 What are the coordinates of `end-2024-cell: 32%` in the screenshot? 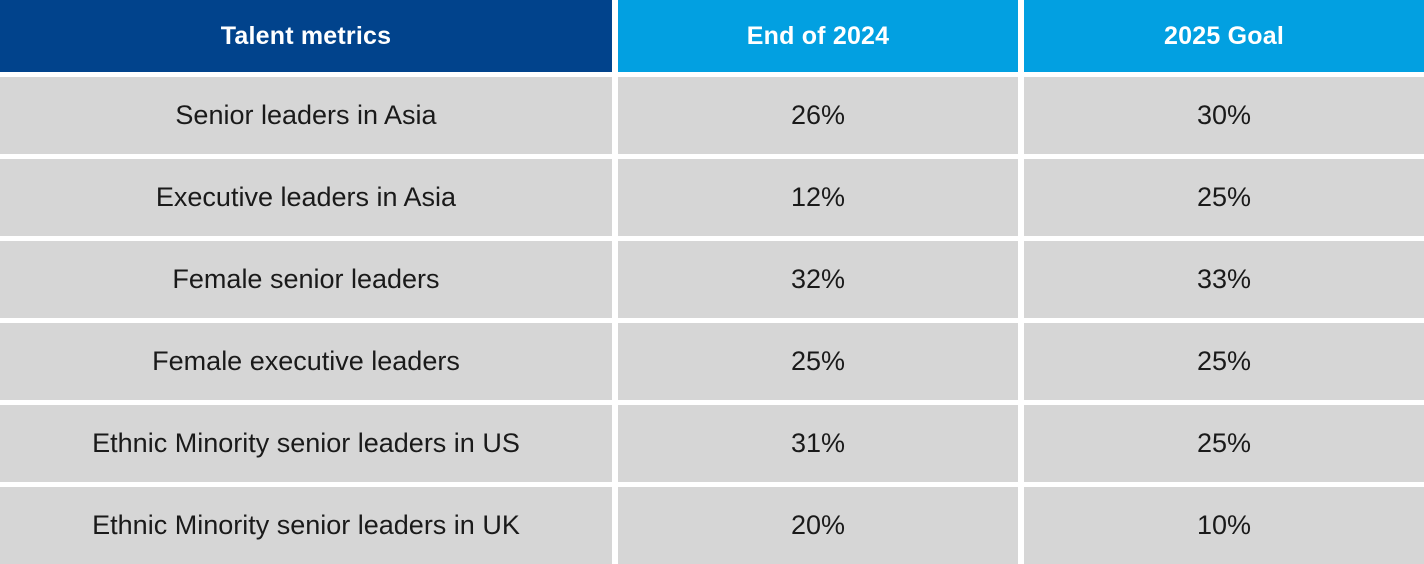 It's located at (818, 279).